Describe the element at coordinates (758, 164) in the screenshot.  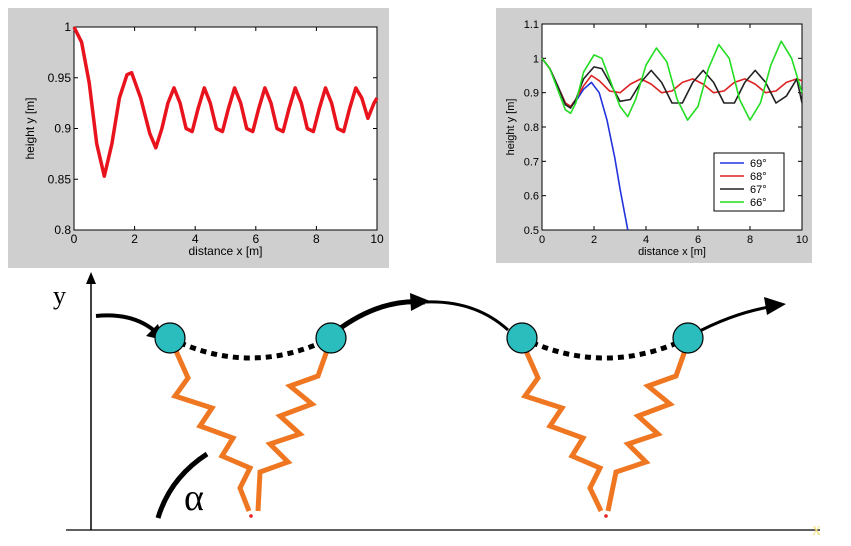
I see `legend-label: 69°` at that location.